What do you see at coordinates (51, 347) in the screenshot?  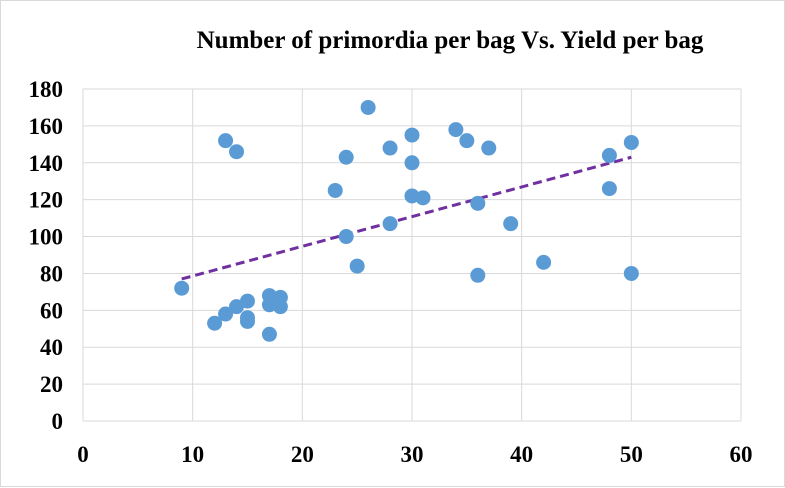 I see `y-tick-label: 40` at bounding box center [51, 347].